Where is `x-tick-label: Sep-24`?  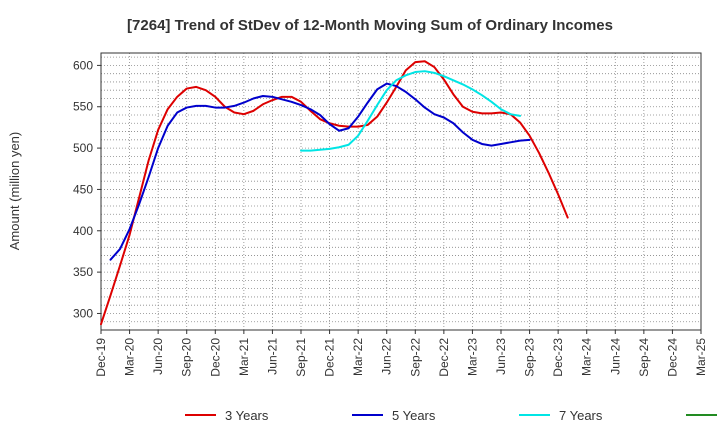 x-tick-label: Sep-24 is located at coordinates (644, 357).